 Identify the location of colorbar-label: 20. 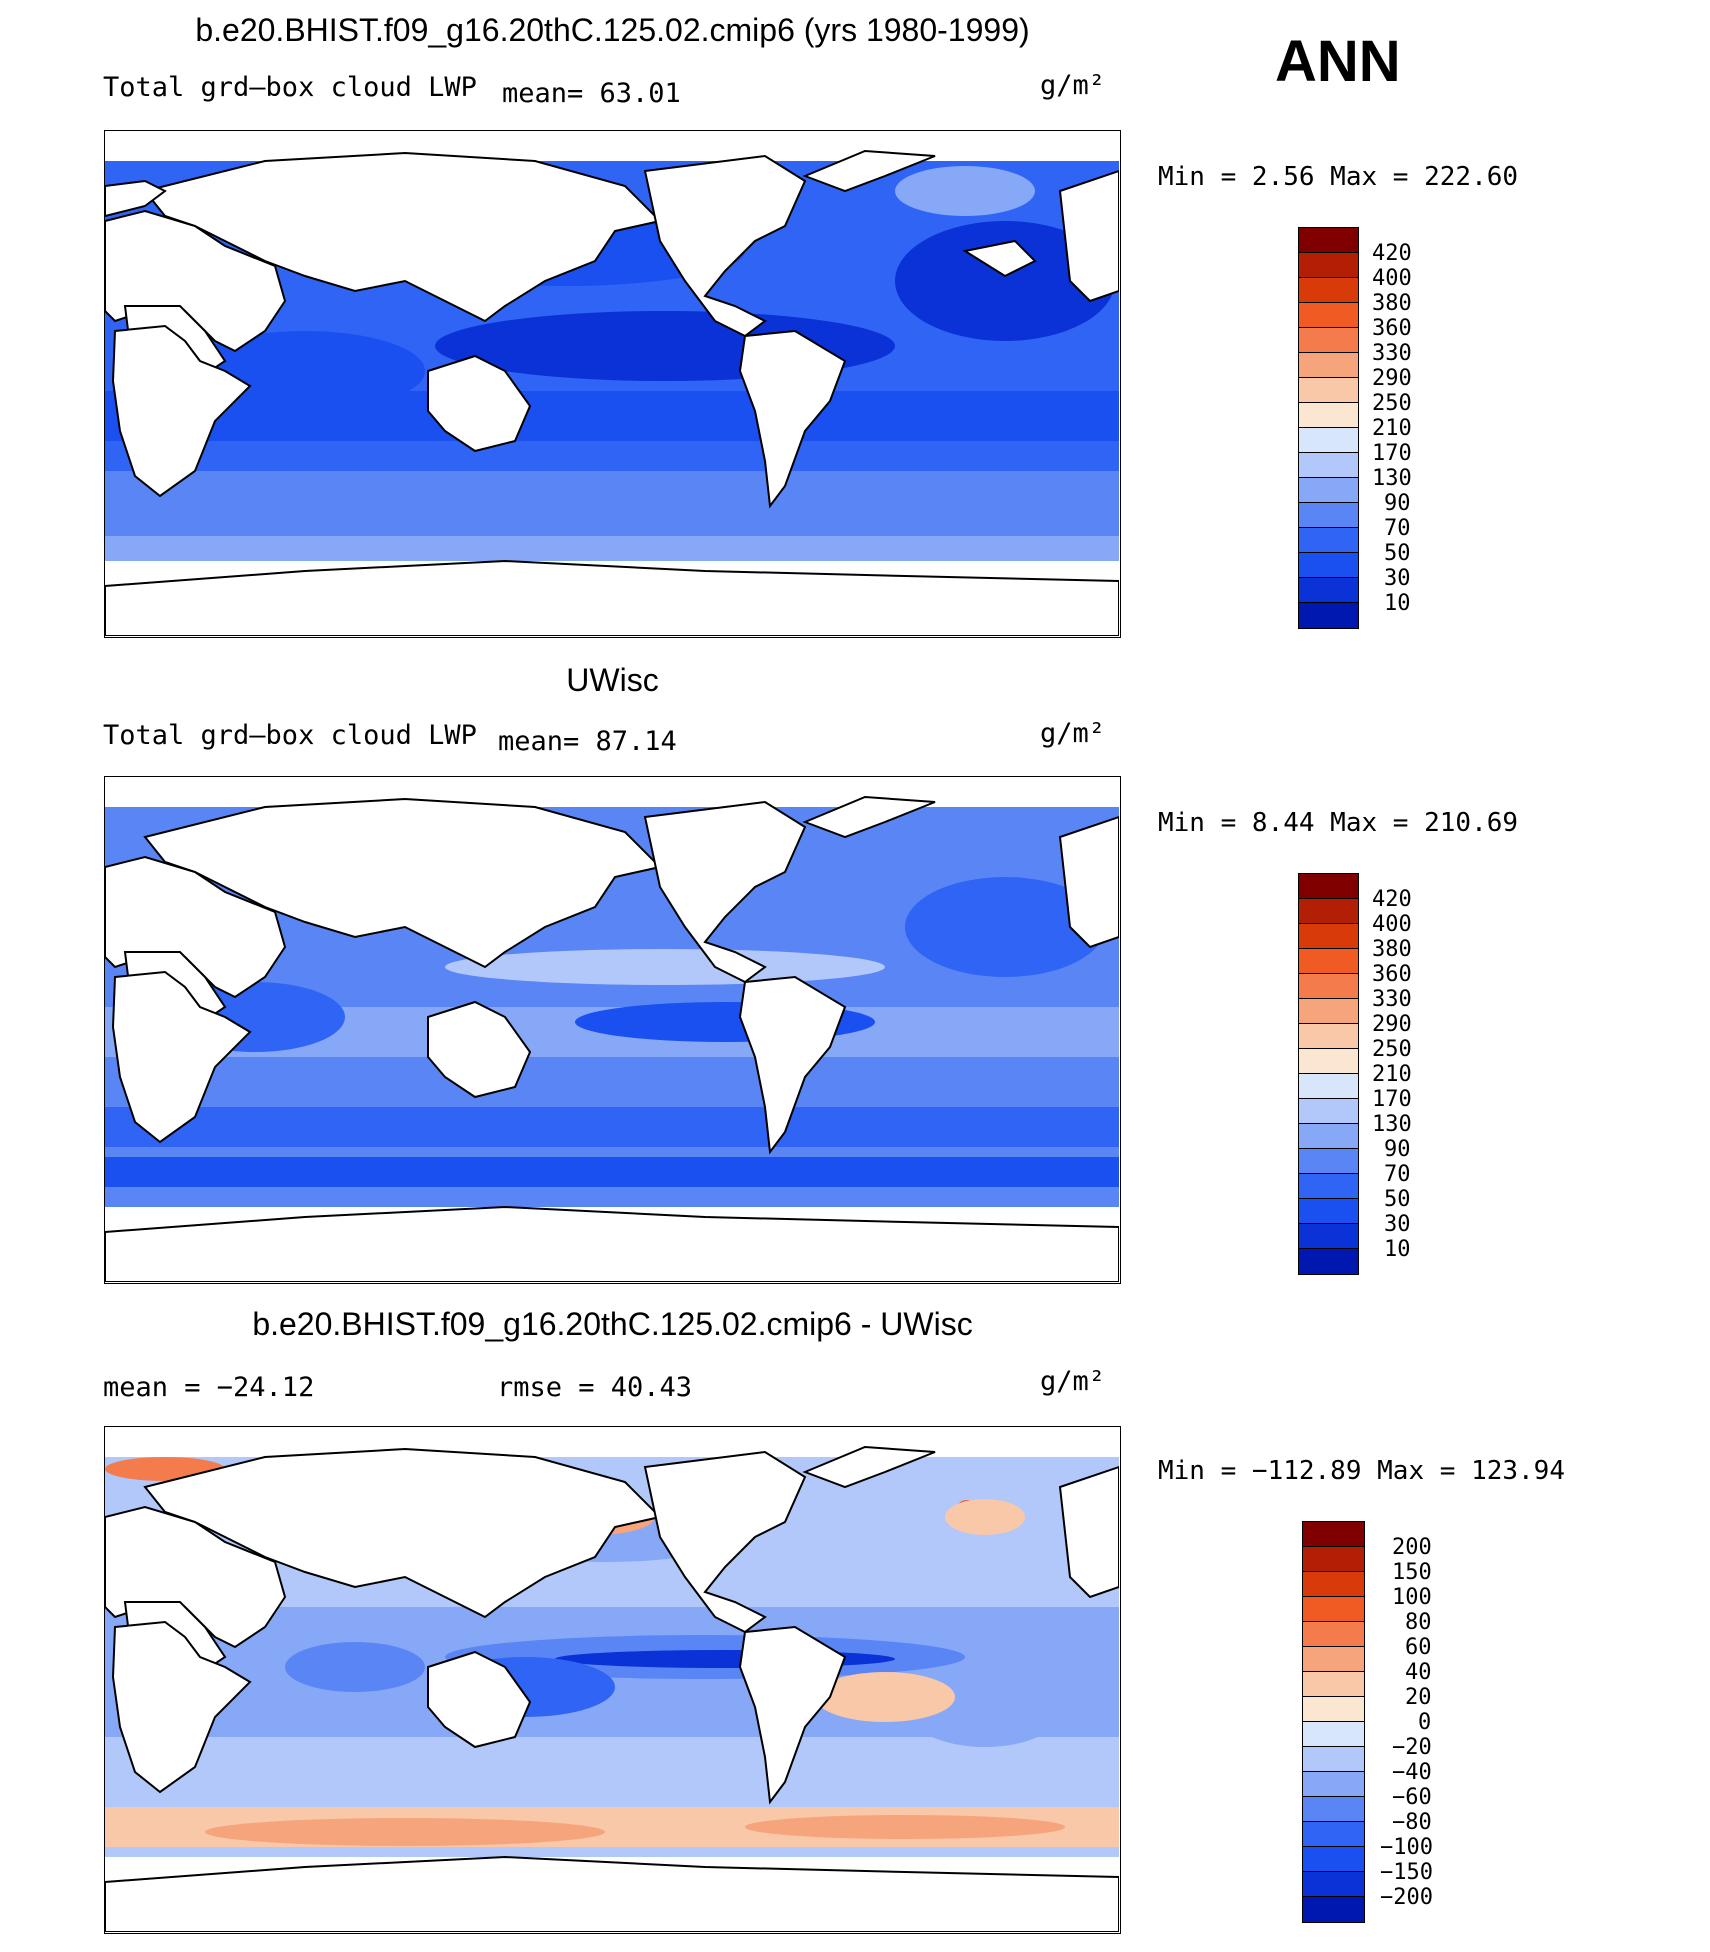
(1418, 1697).